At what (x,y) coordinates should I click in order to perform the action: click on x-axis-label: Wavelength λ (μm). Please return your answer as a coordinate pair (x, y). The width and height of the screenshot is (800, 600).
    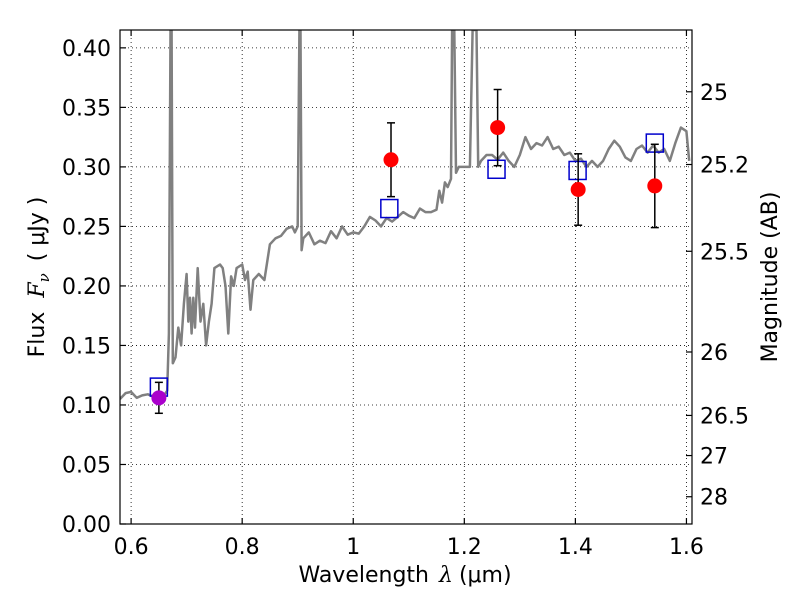
    Looking at the image, I should click on (404, 575).